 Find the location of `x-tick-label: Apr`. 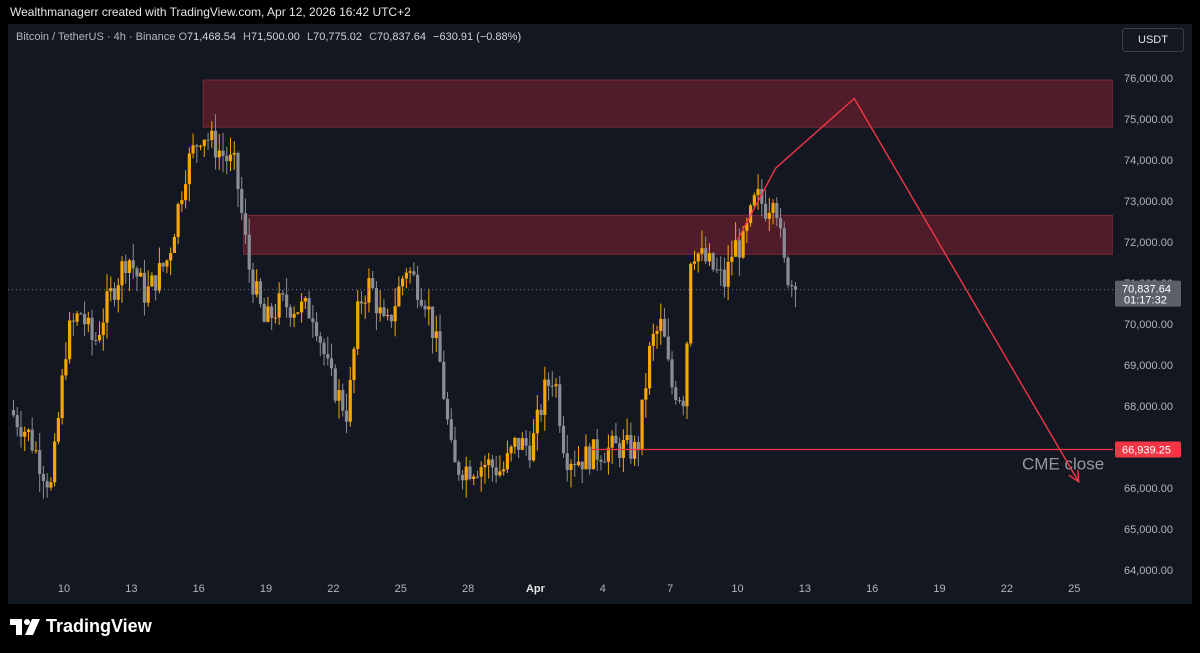

x-tick-label: Apr is located at coordinates (536, 589).